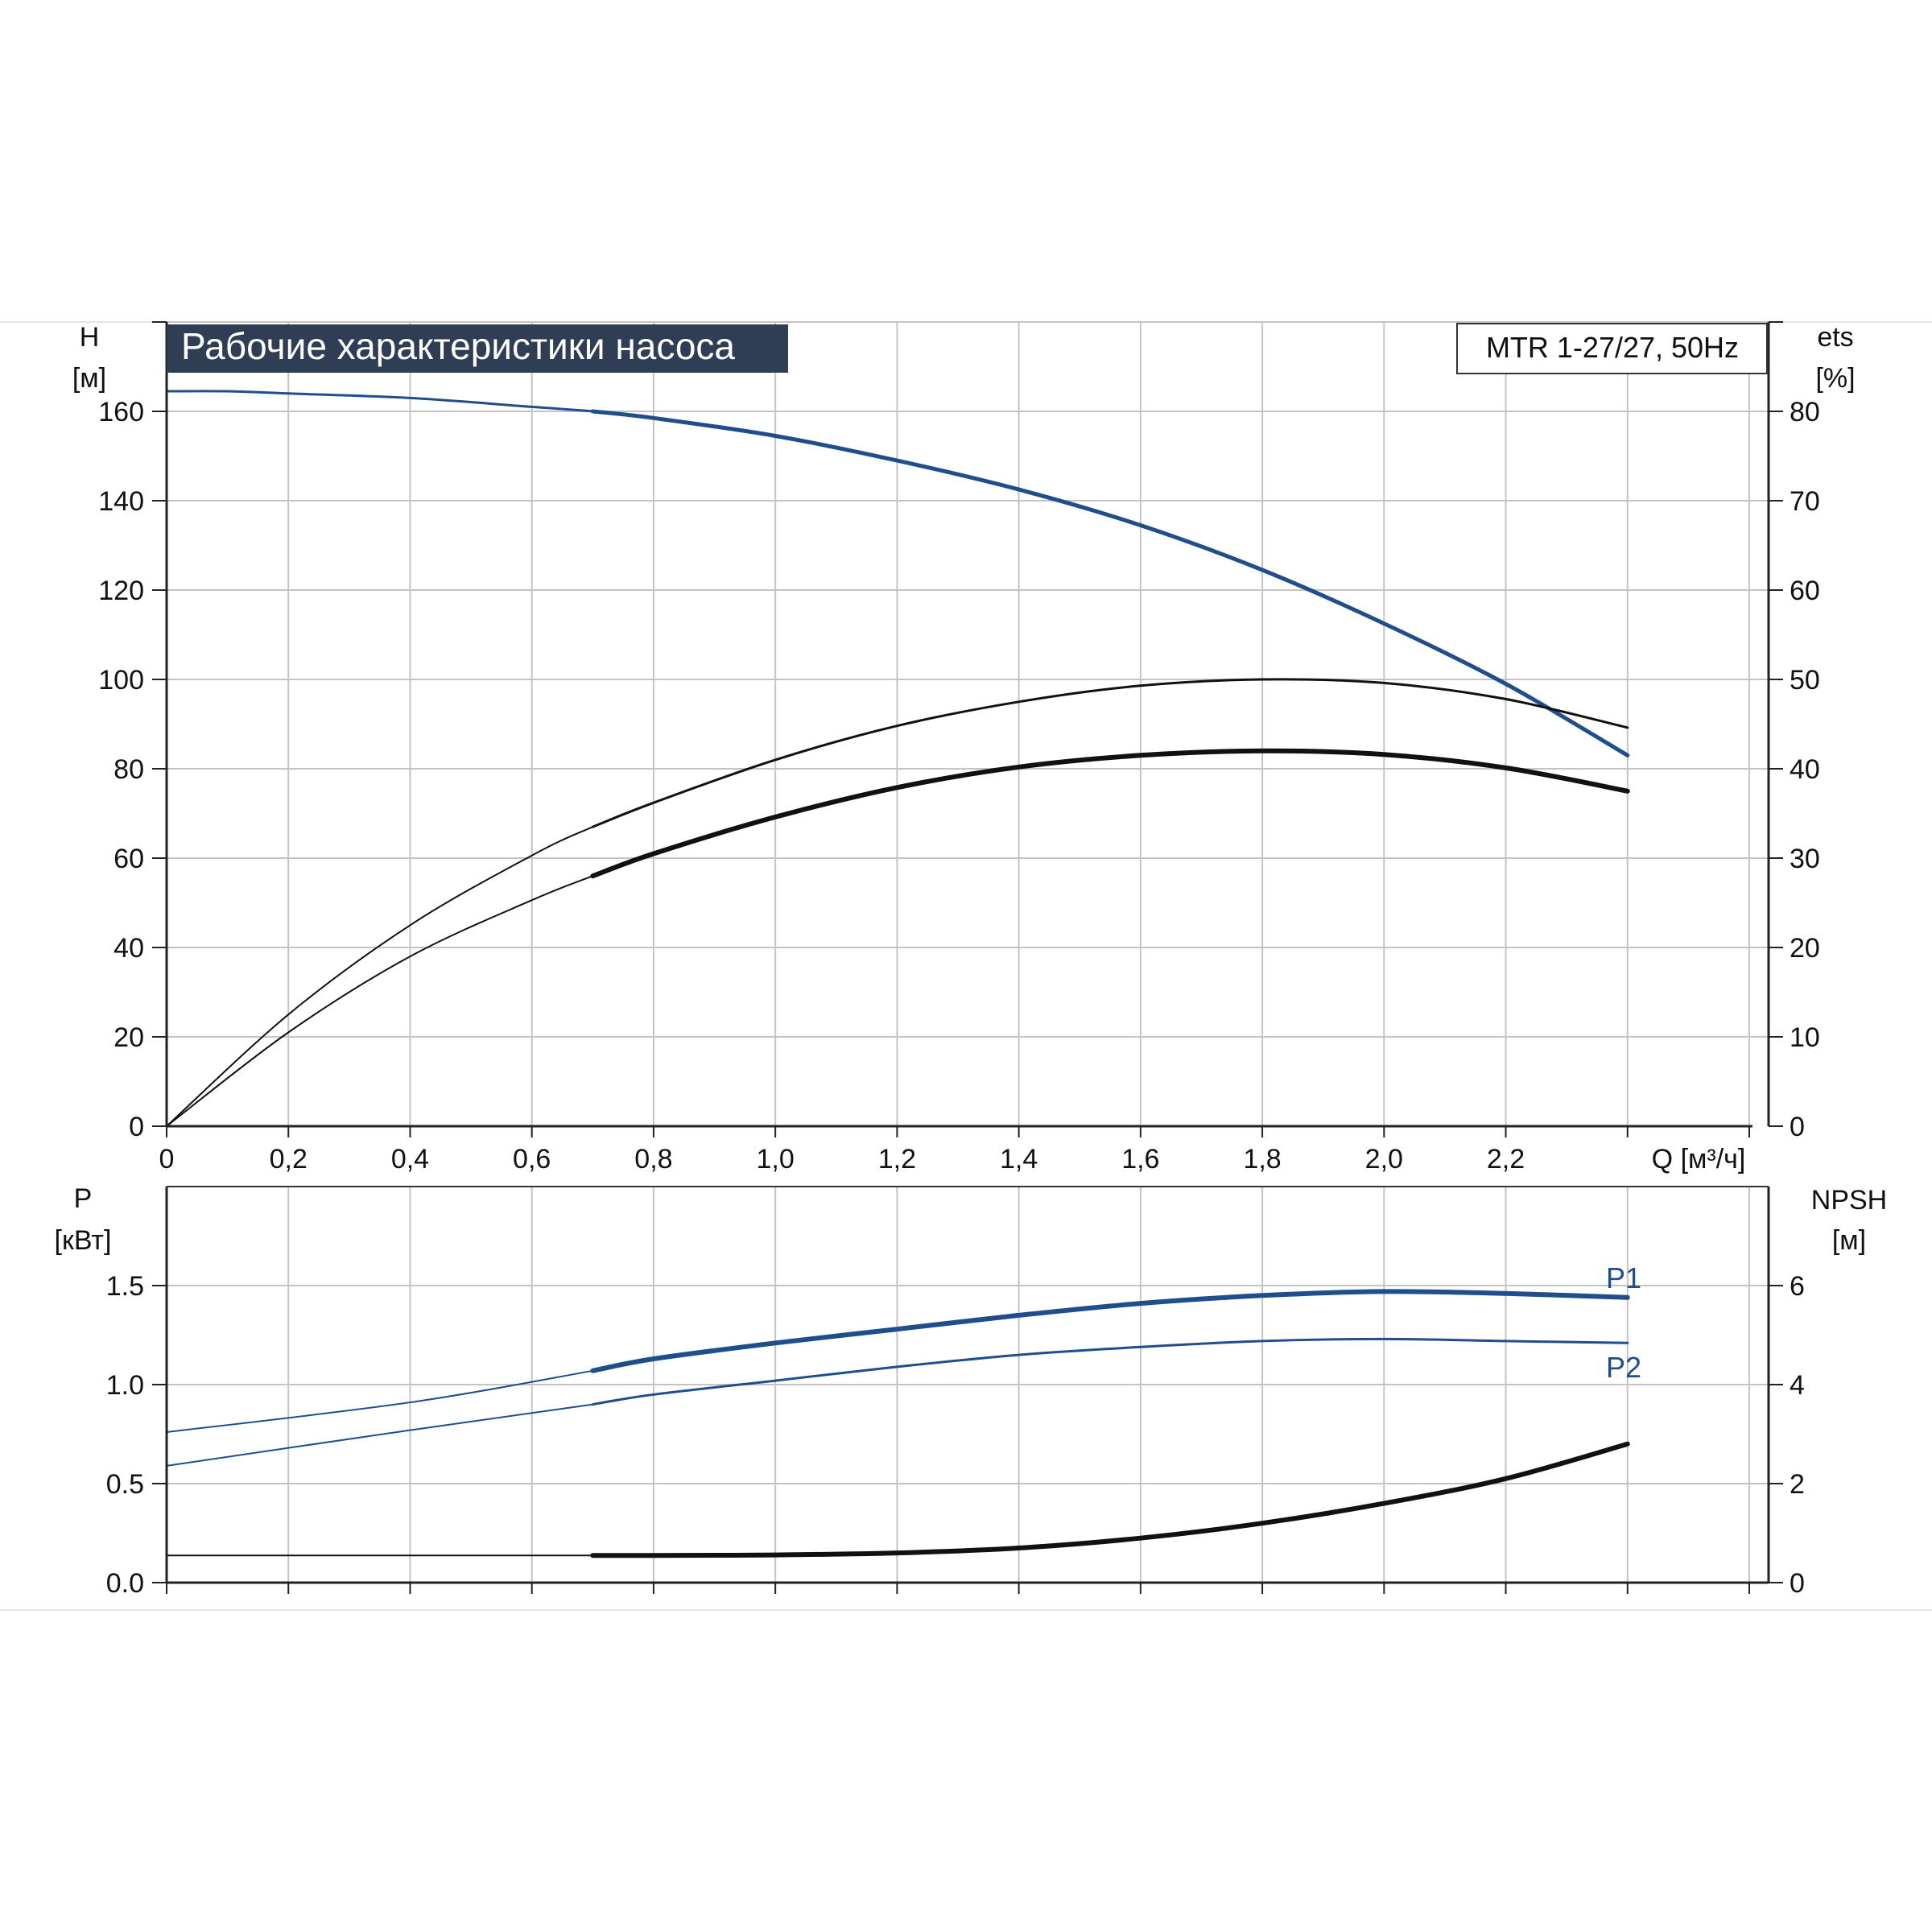 The height and width of the screenshot is (1932, 1932). I want to click on chart-title: Рабочие характеристики насоса, so click(458, 346).